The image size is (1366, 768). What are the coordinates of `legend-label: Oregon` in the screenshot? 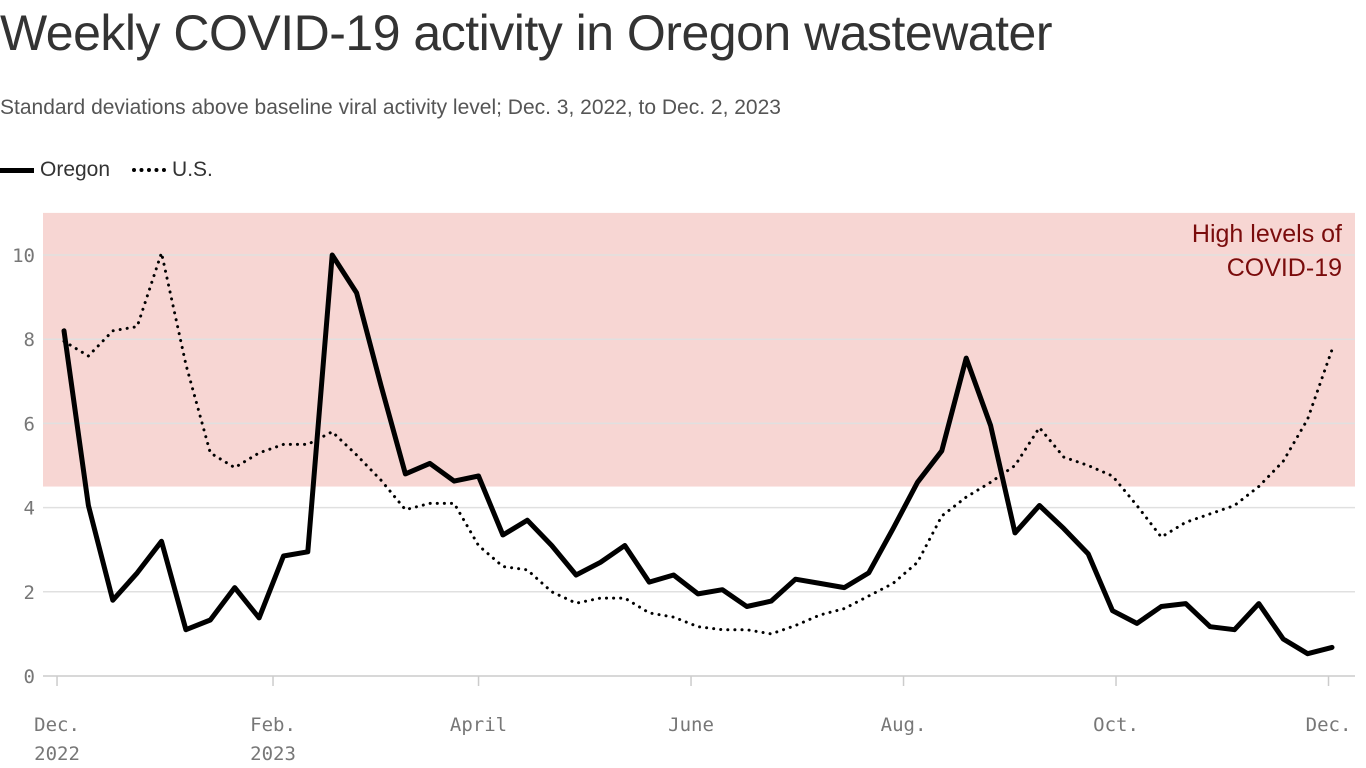 It's located at (75, 169).